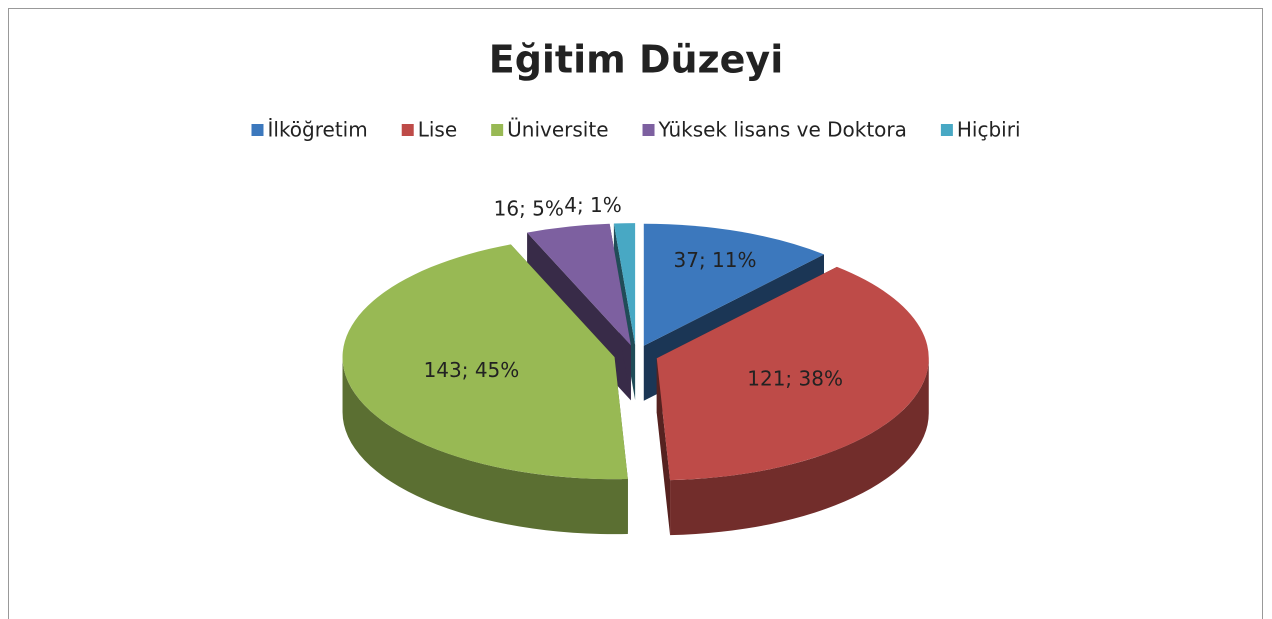 The width and height of the screenshot is (1272, 619). What do you see at coordinates (557, 130) in the screenshot?
I see `legend-label: Üniversite` at bounding box center [557, 130].